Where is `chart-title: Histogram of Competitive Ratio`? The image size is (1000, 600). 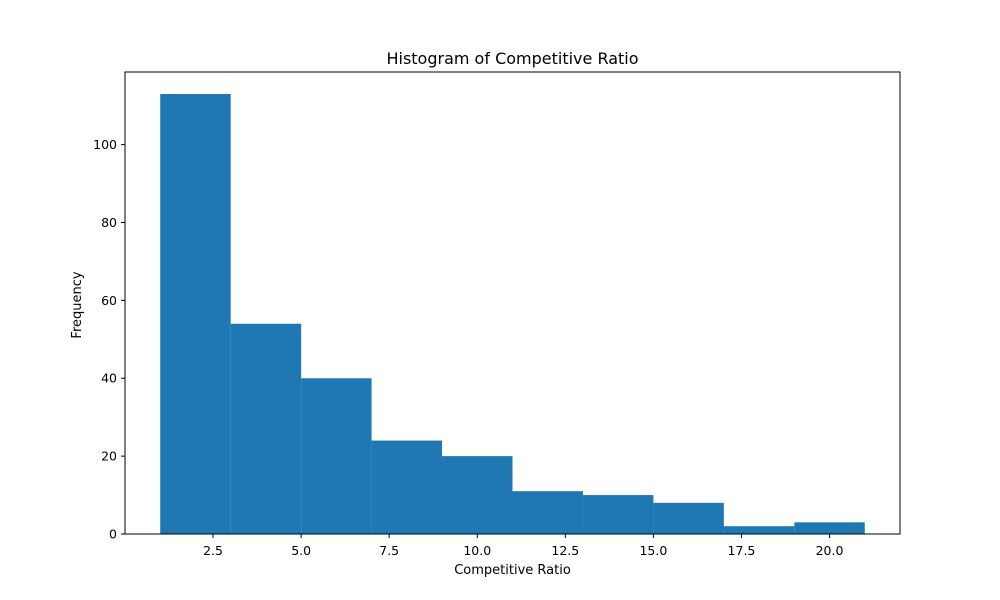
chart-title: Histogram of Competitive Ratio is located at coordinates (512, 58).